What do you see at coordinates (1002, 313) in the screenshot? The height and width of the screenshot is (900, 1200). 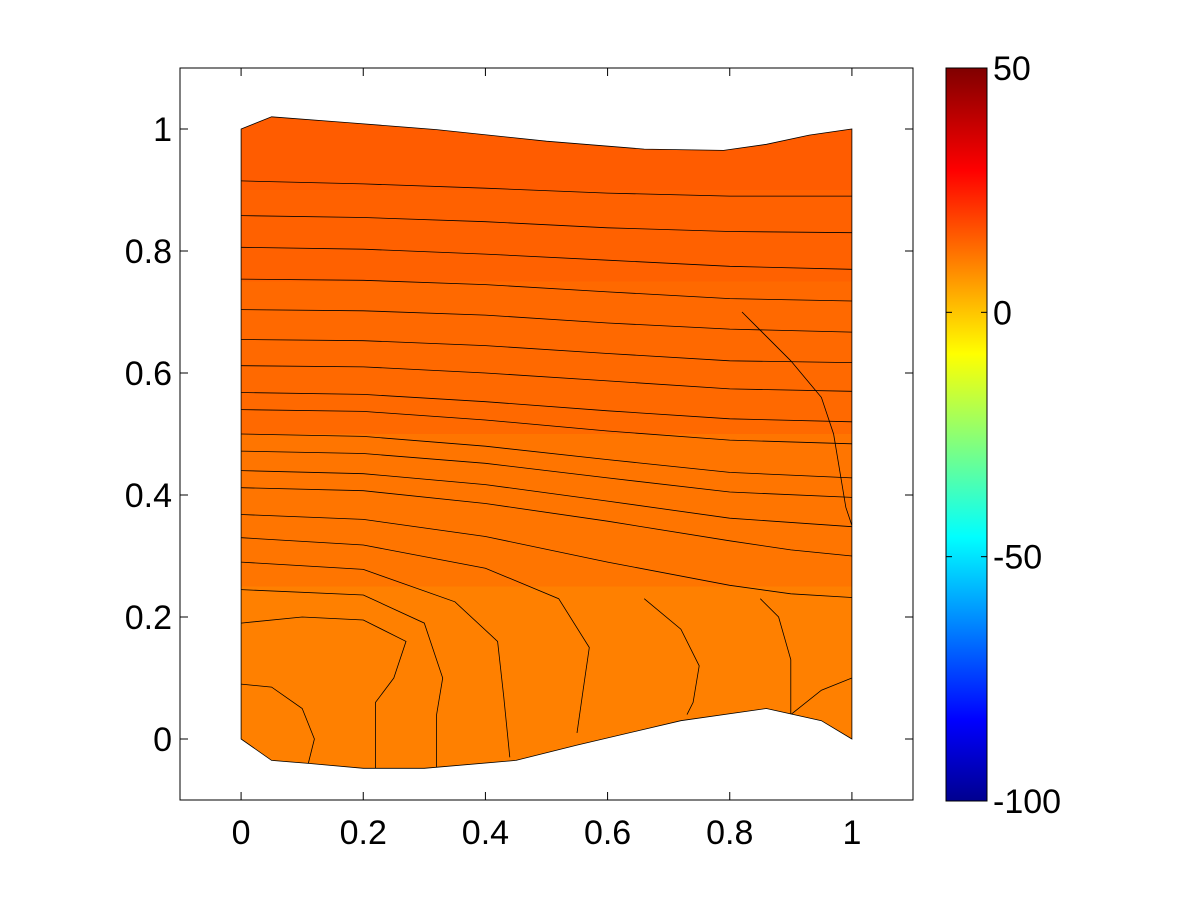 I see `colorbar-tick-label: 0` at bounding box center [1002, 313].